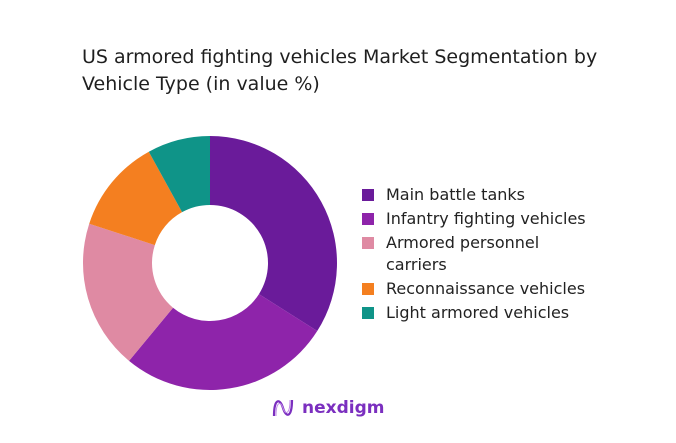 The height and width of the screenshot is (443, 676). Describe the element at coordinates (273, 234) in the screenshot. I see `slice-main-battle-tanks` at that location.